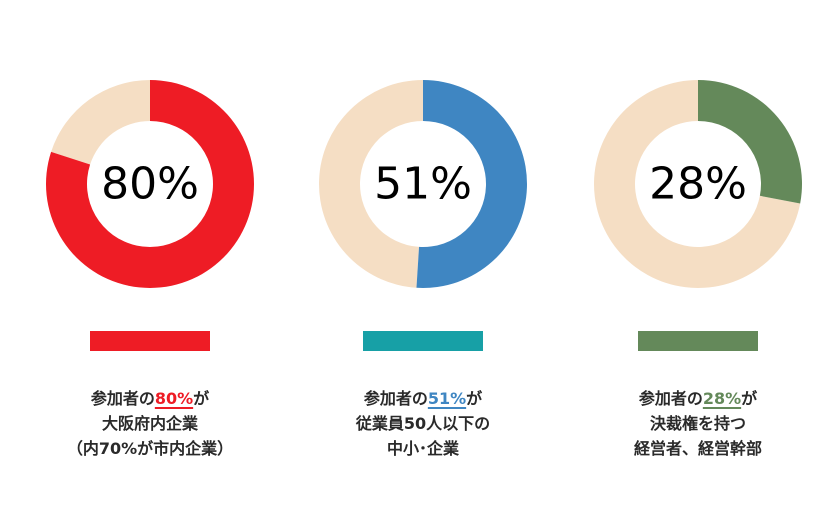 Image resolution: width=836 pixels, height=509 pixels. I want to click on caption-2-line-2: 従業員50人以下の, so click(423, 423).